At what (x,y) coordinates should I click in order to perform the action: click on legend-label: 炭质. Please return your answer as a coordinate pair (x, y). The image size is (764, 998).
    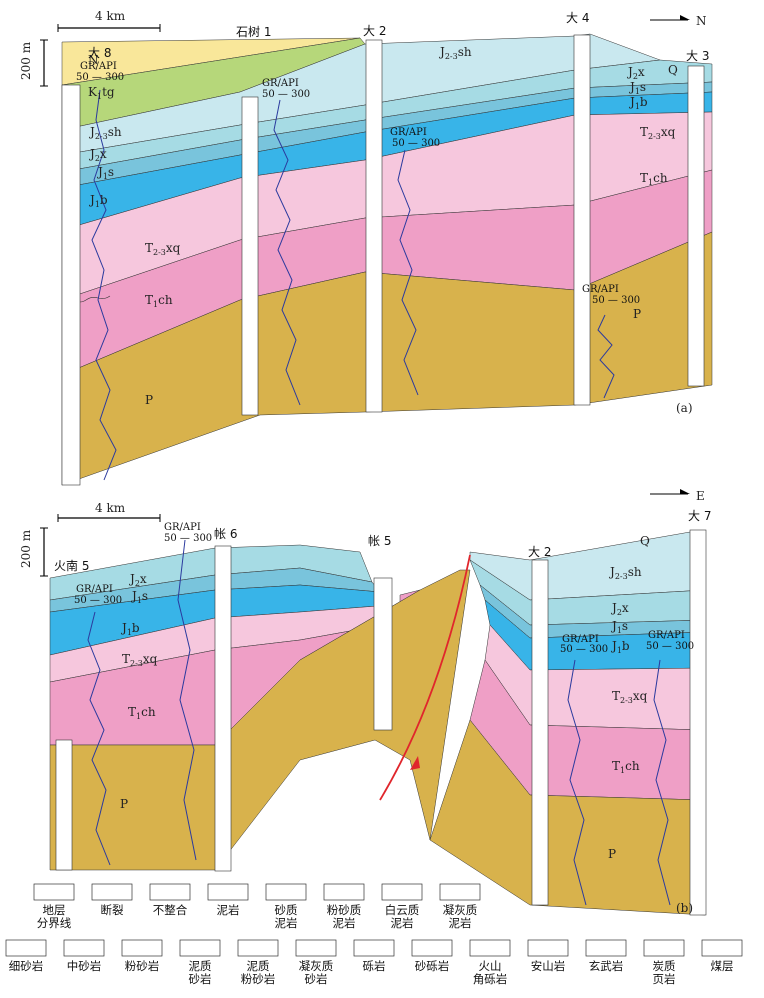
    Looking at the image, I should click on (664, 966).